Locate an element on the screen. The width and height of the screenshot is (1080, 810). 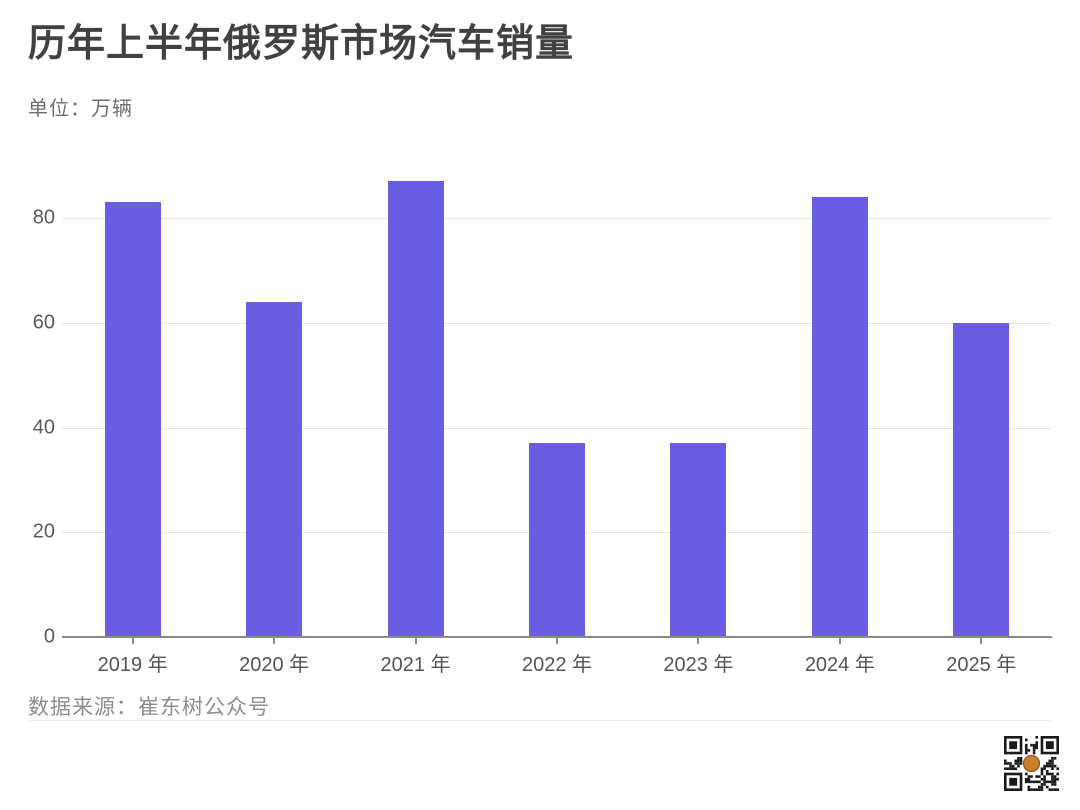
footer-divider is located at coordinates (540, 720).